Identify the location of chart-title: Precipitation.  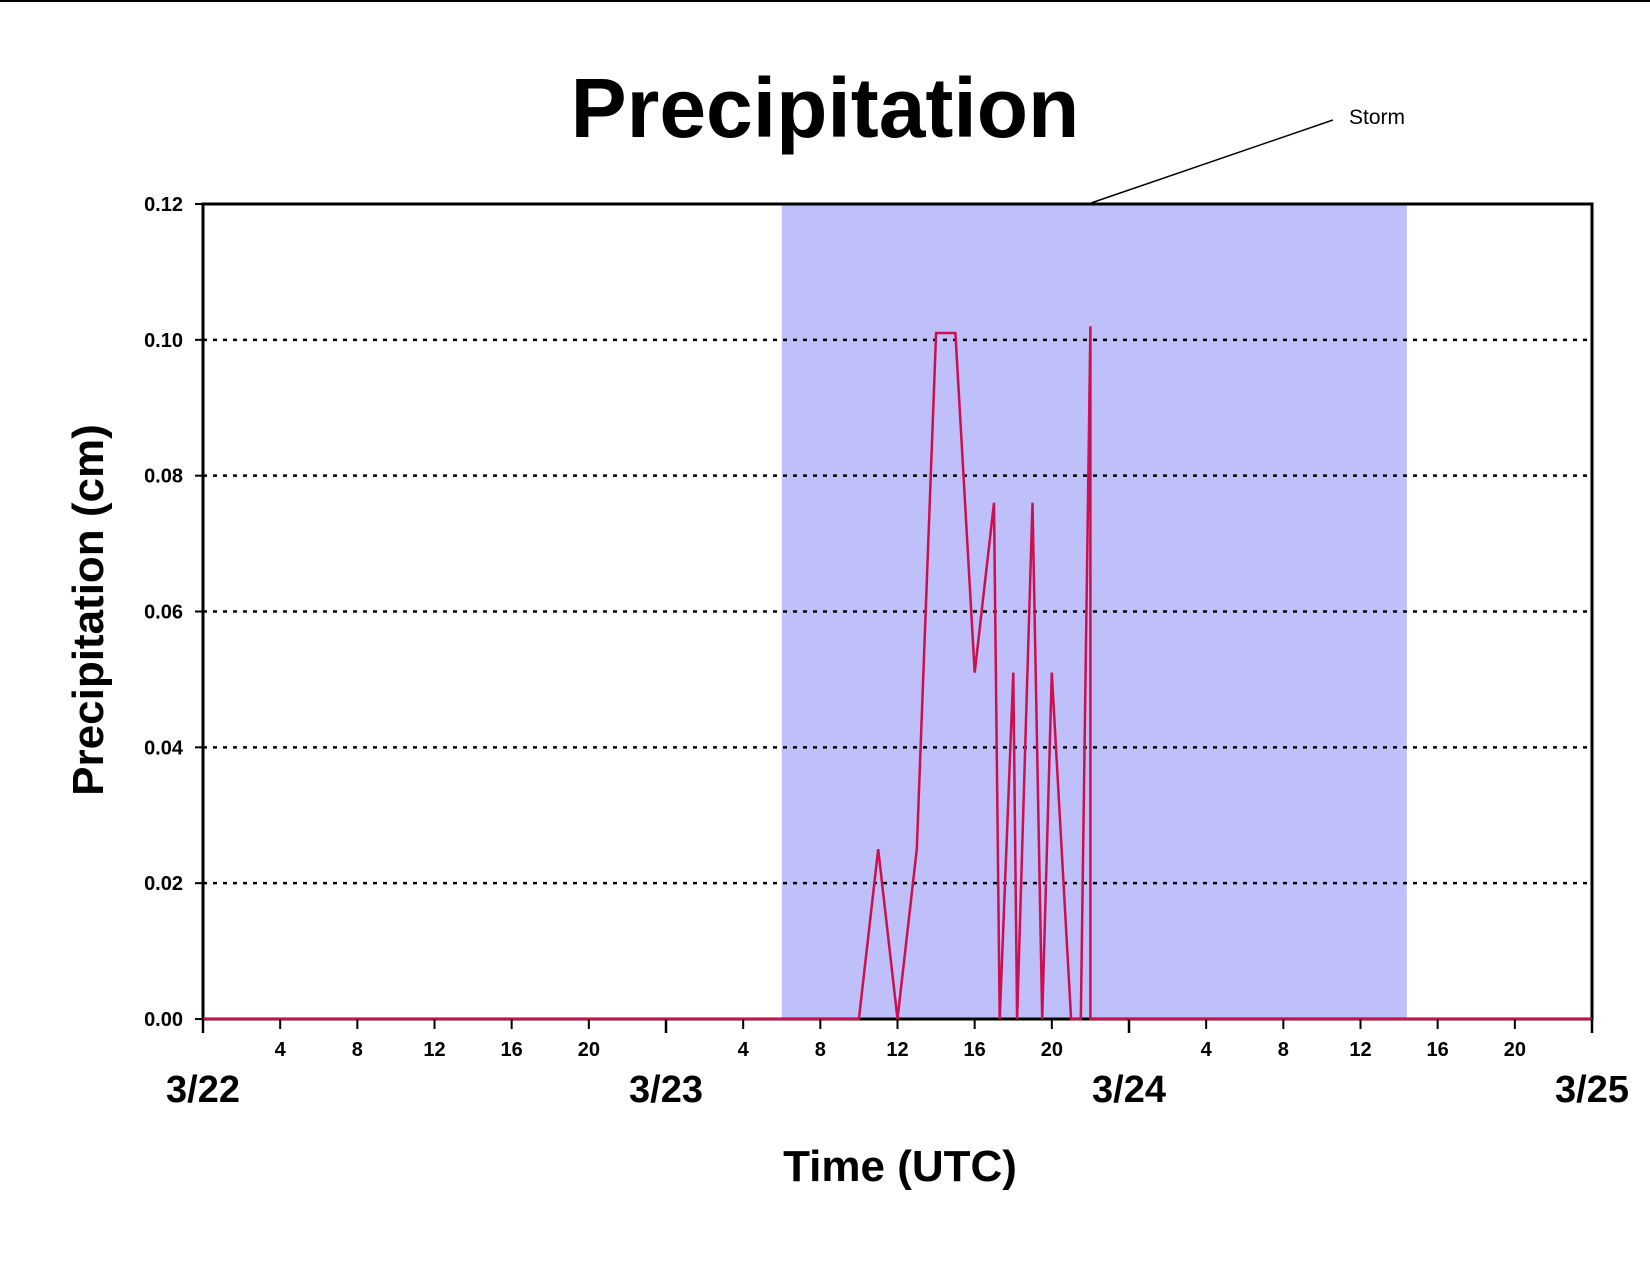
(825, 108).